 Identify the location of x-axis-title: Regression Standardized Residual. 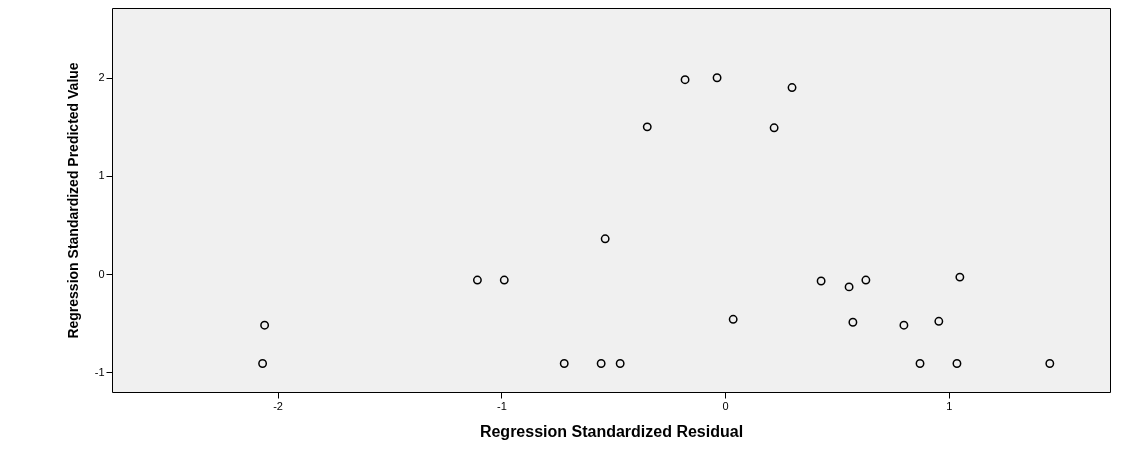
(611, 431).